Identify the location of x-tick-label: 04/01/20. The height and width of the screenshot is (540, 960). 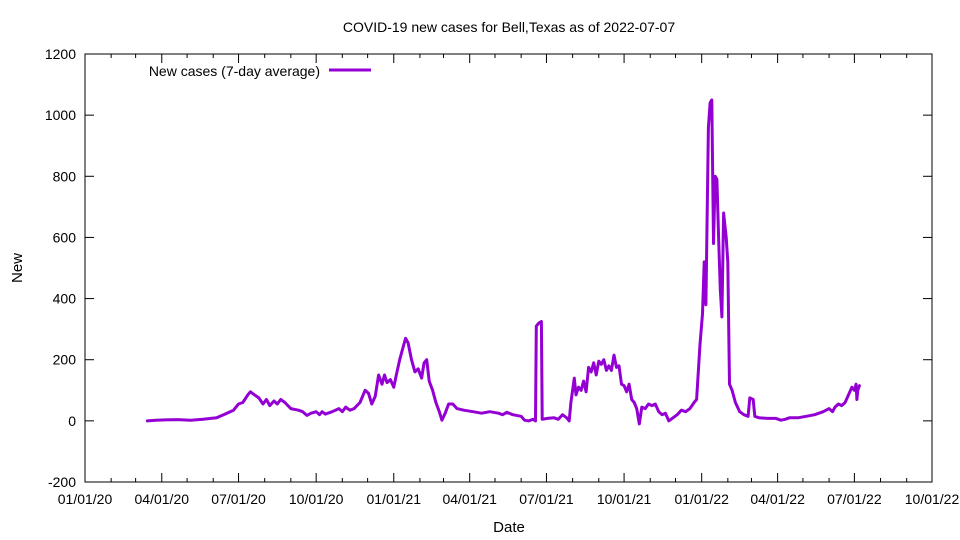
(162, 499).